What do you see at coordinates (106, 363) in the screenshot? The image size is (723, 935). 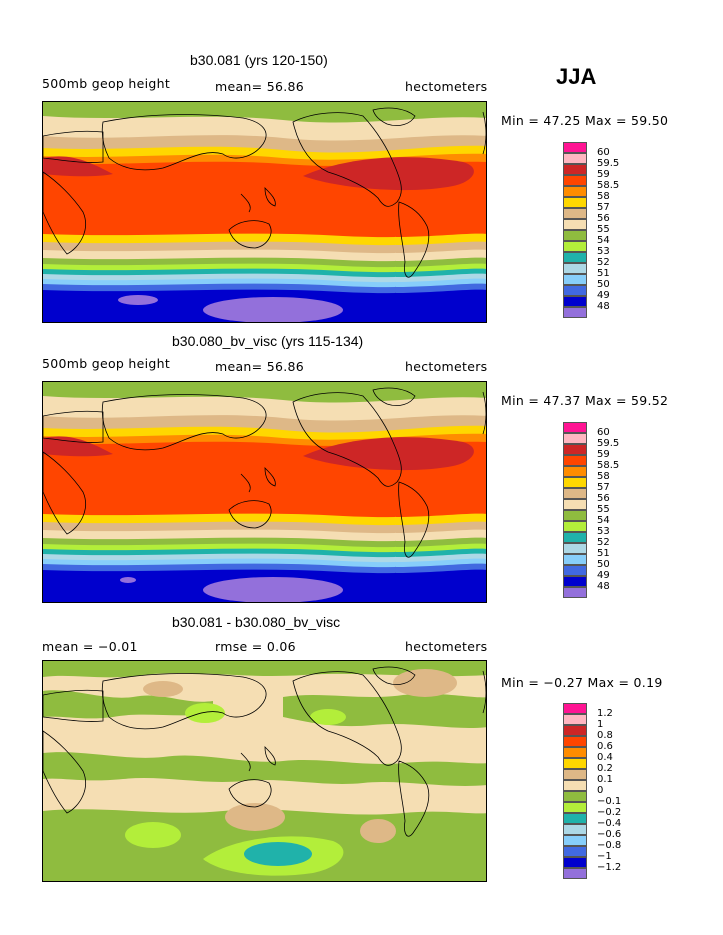 I see `panel2-variable-label: 500mb geop height` at bounding box center [106, 363].